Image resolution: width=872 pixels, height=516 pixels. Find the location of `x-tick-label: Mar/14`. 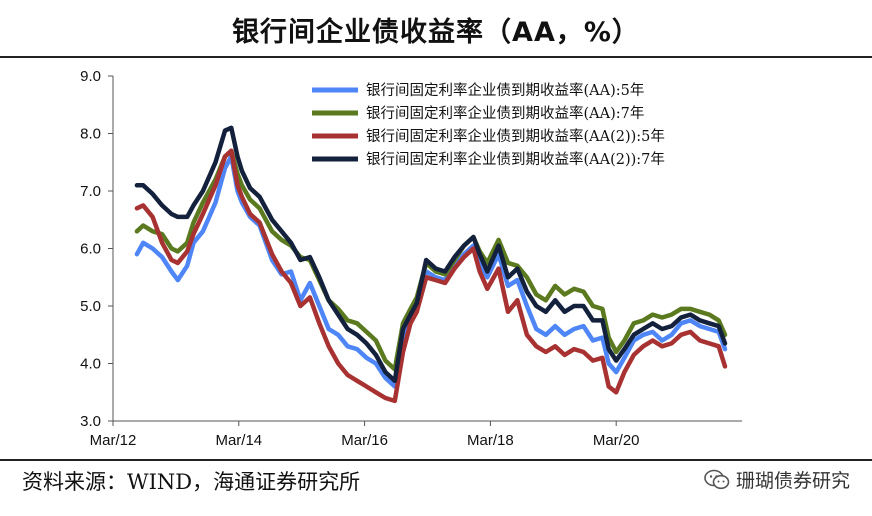

x-tick-label: Mar/14 is located at coordinates (238, 440).